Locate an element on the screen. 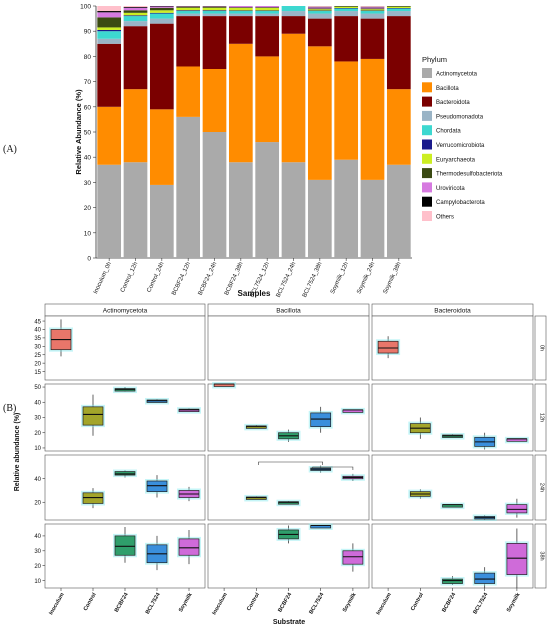 The height and width of the screenshot is (626, 550). legend-label: Bacteroidota is located at coordinates (453, 103).